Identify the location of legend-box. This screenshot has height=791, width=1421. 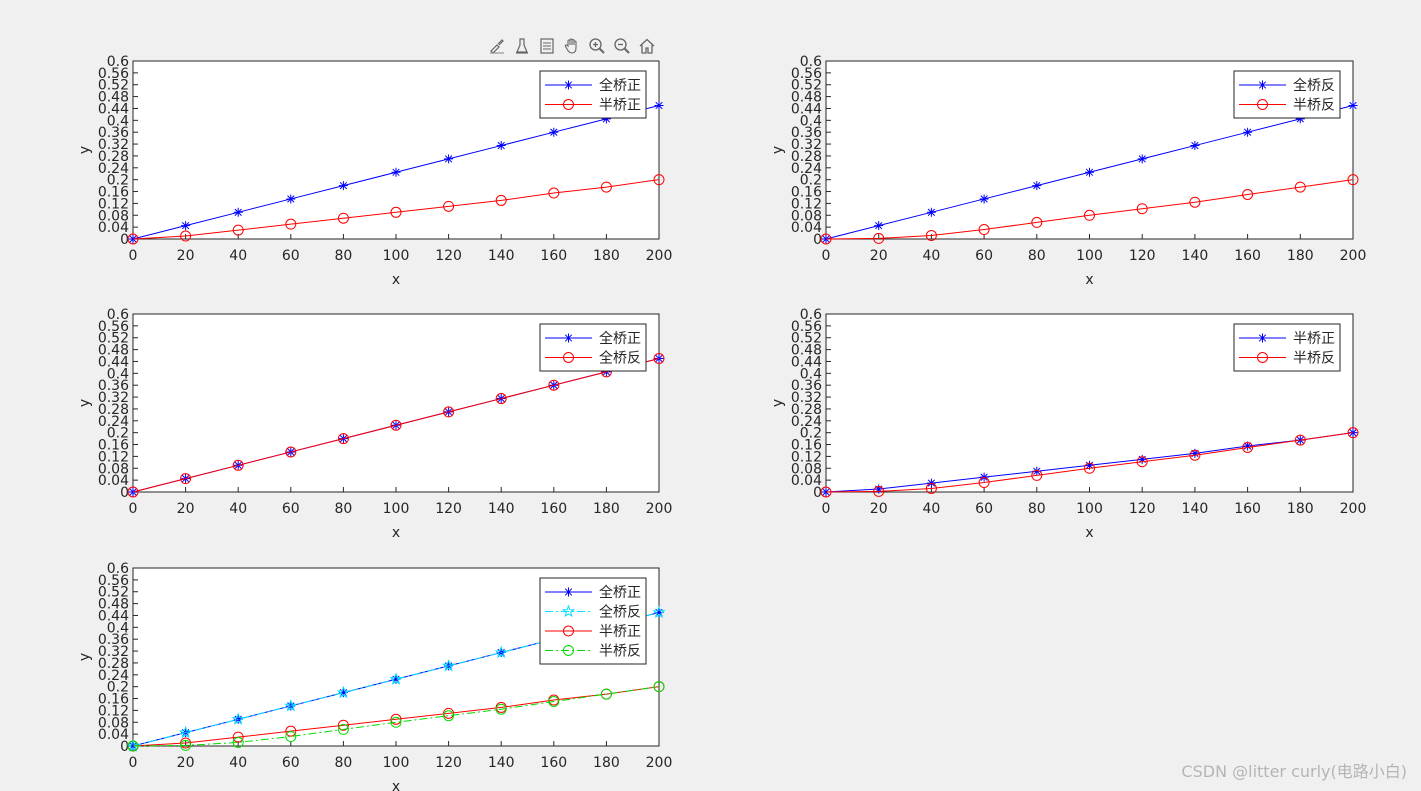
(593, 94).